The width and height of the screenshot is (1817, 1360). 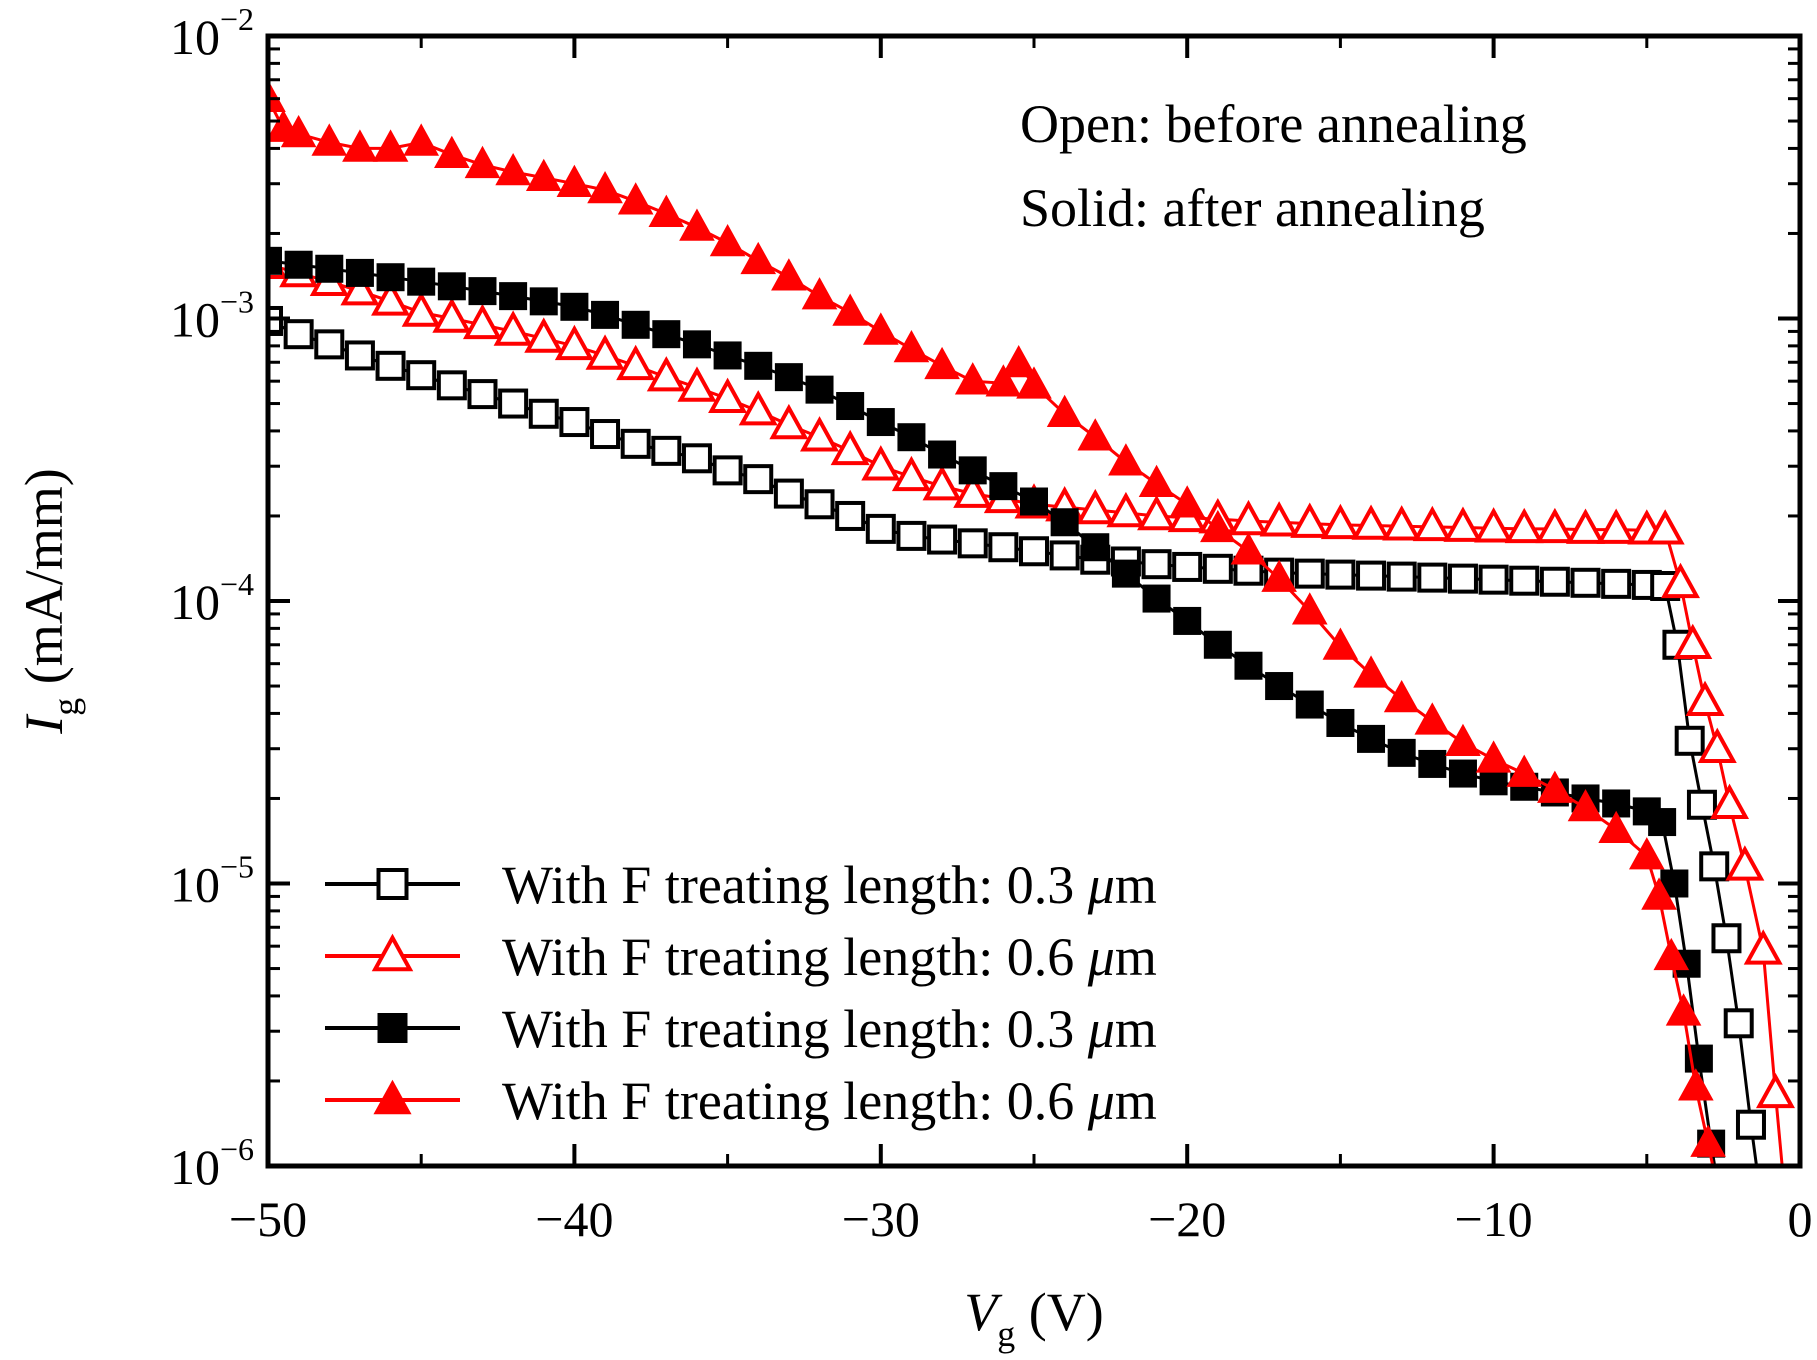 What do you see at coordinates (50, 601) in the screenshot?
I see `y-axis-title: Ig (mA/mm)` at bounding box center [50, 601].